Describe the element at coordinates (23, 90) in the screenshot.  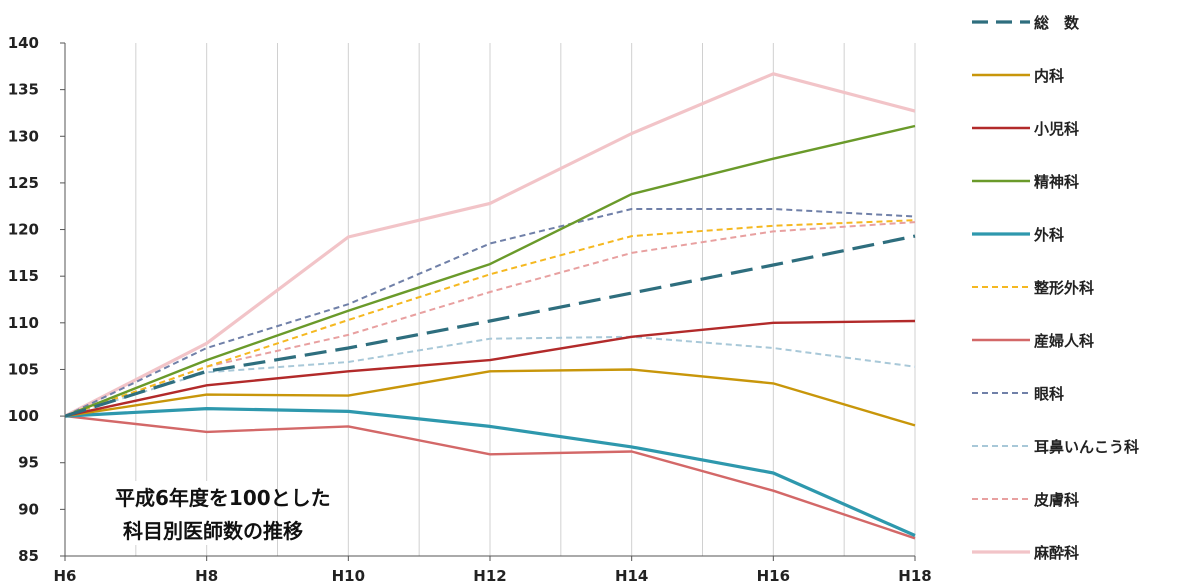
I see `y-tick-label: 135` at that location.